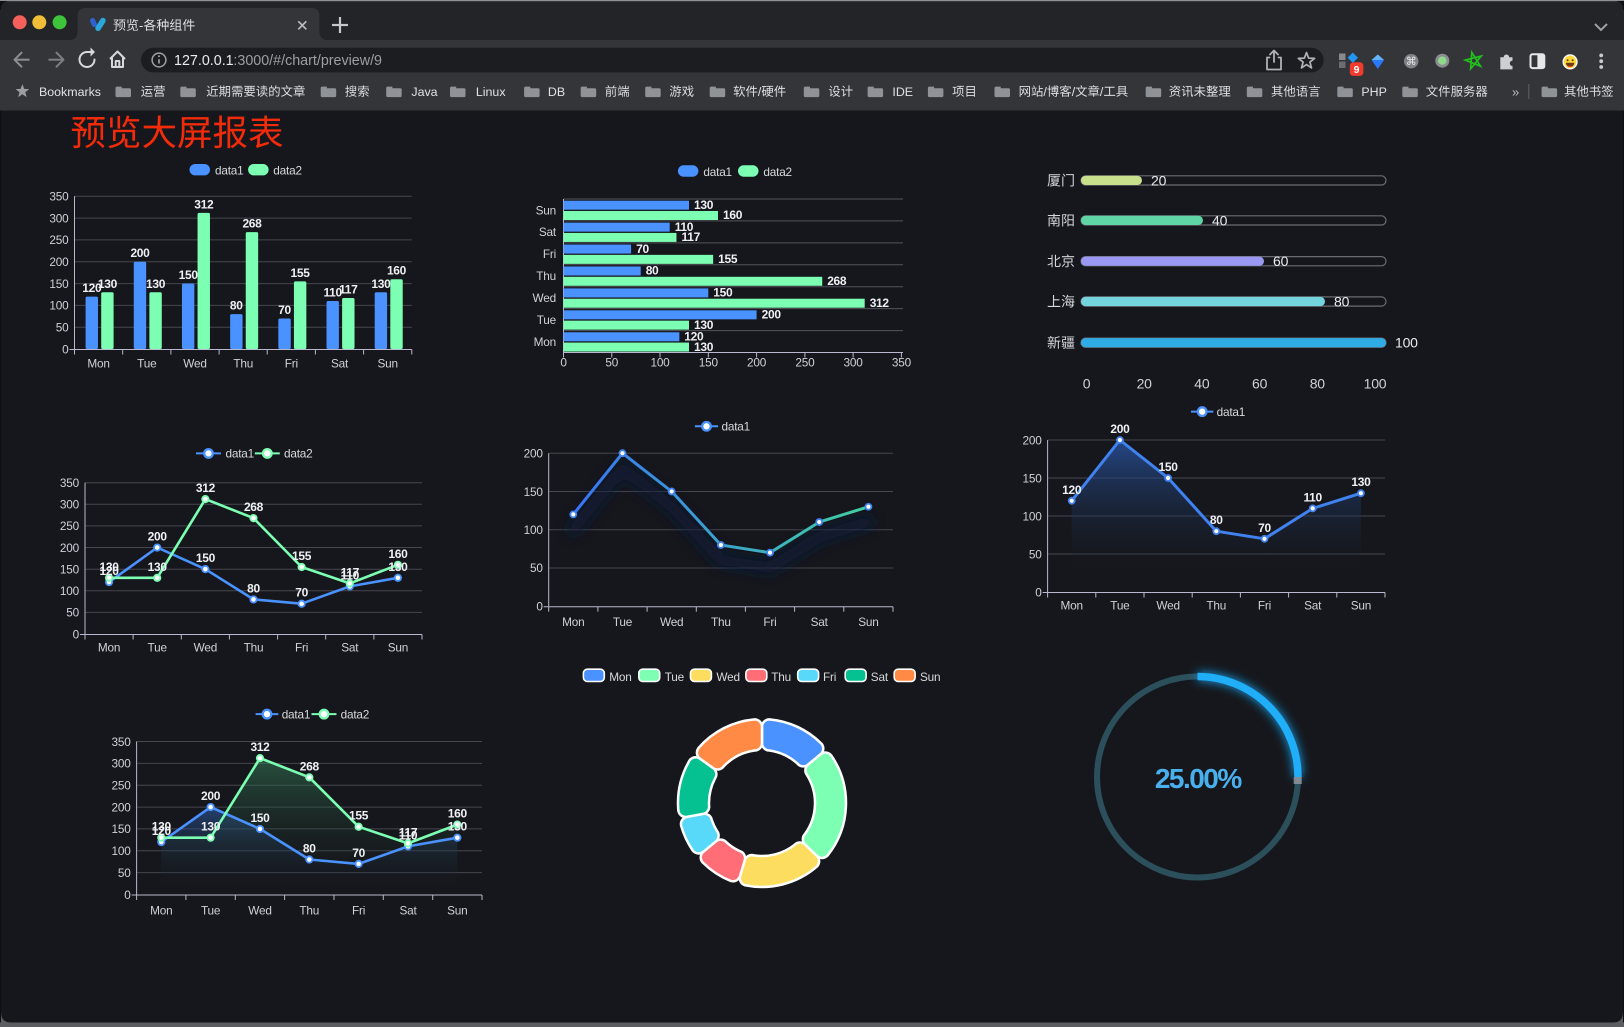 This screenshot has height=1027, width=1624. I want to click on svg-text: 25.00%, so click(1199, 778).